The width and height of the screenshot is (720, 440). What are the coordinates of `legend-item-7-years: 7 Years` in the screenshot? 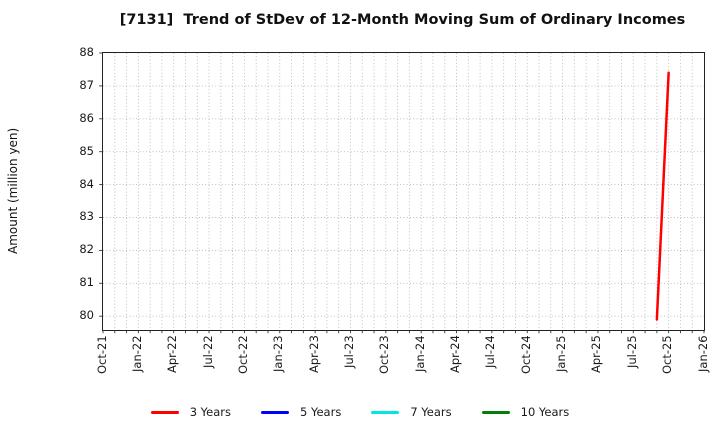 It's located at (411, 412).